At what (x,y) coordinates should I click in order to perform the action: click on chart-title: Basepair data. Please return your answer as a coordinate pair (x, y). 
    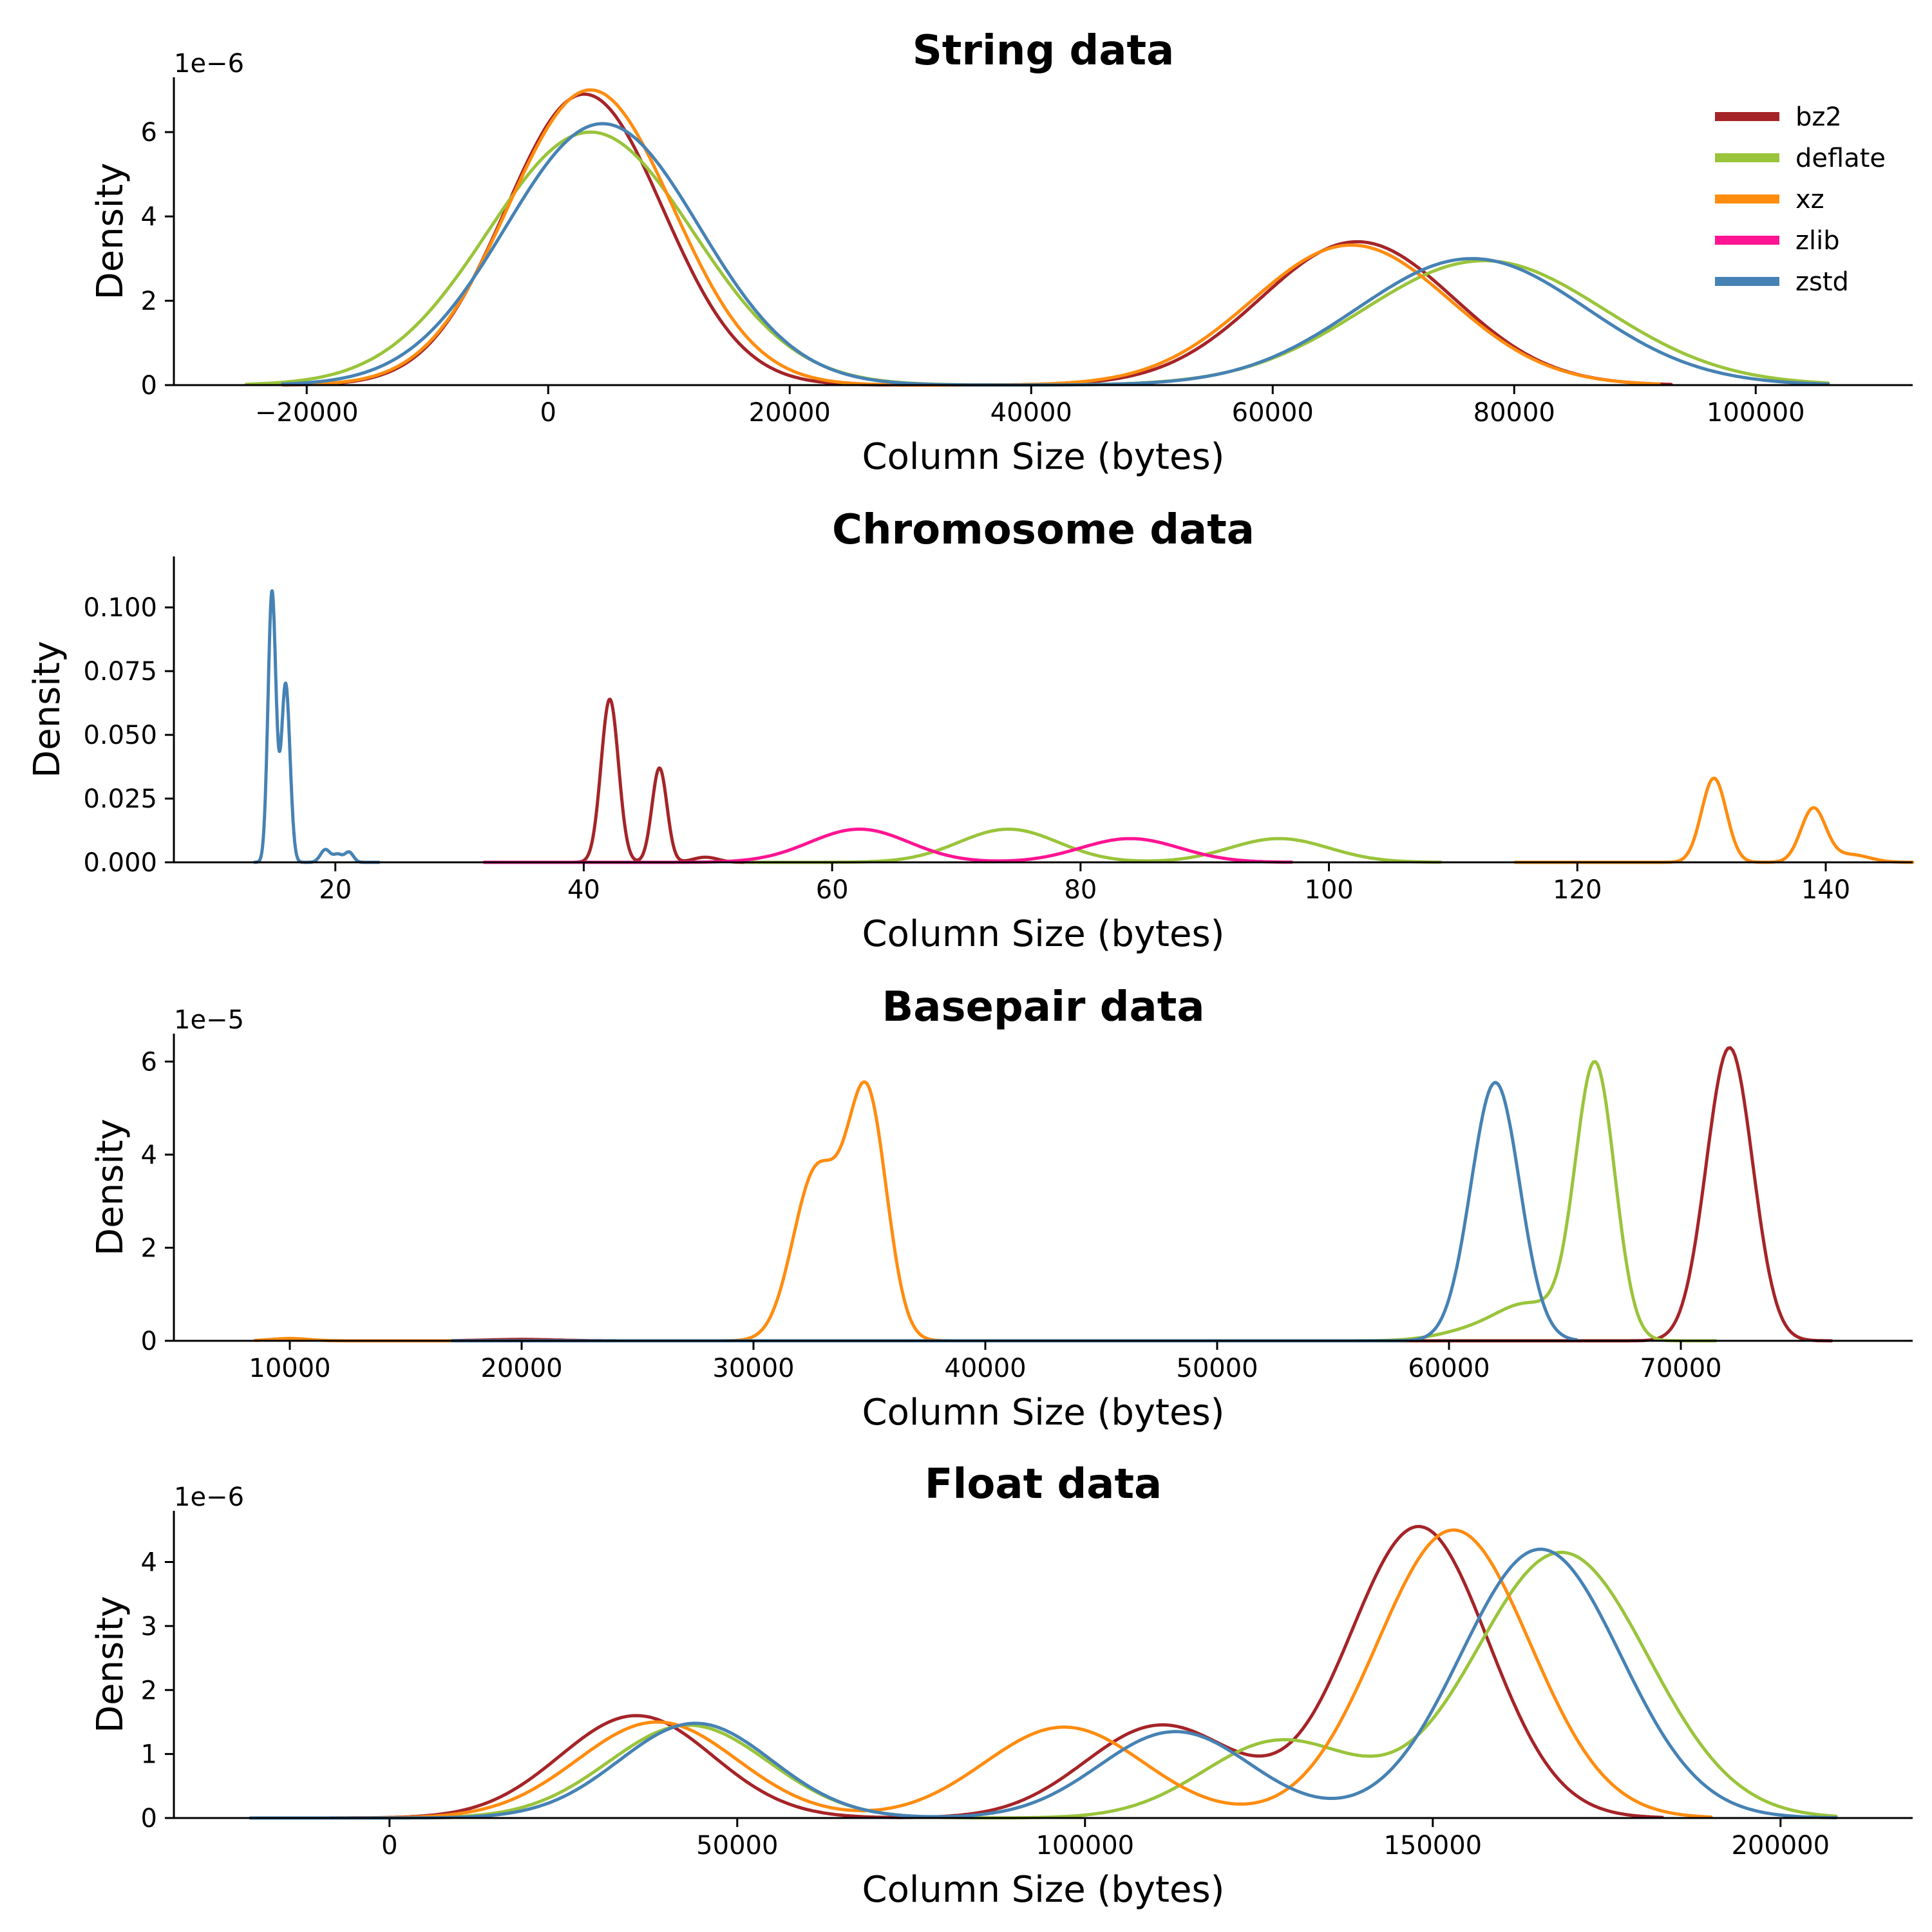
    Looking at the image, I should click on (1043, 1007).